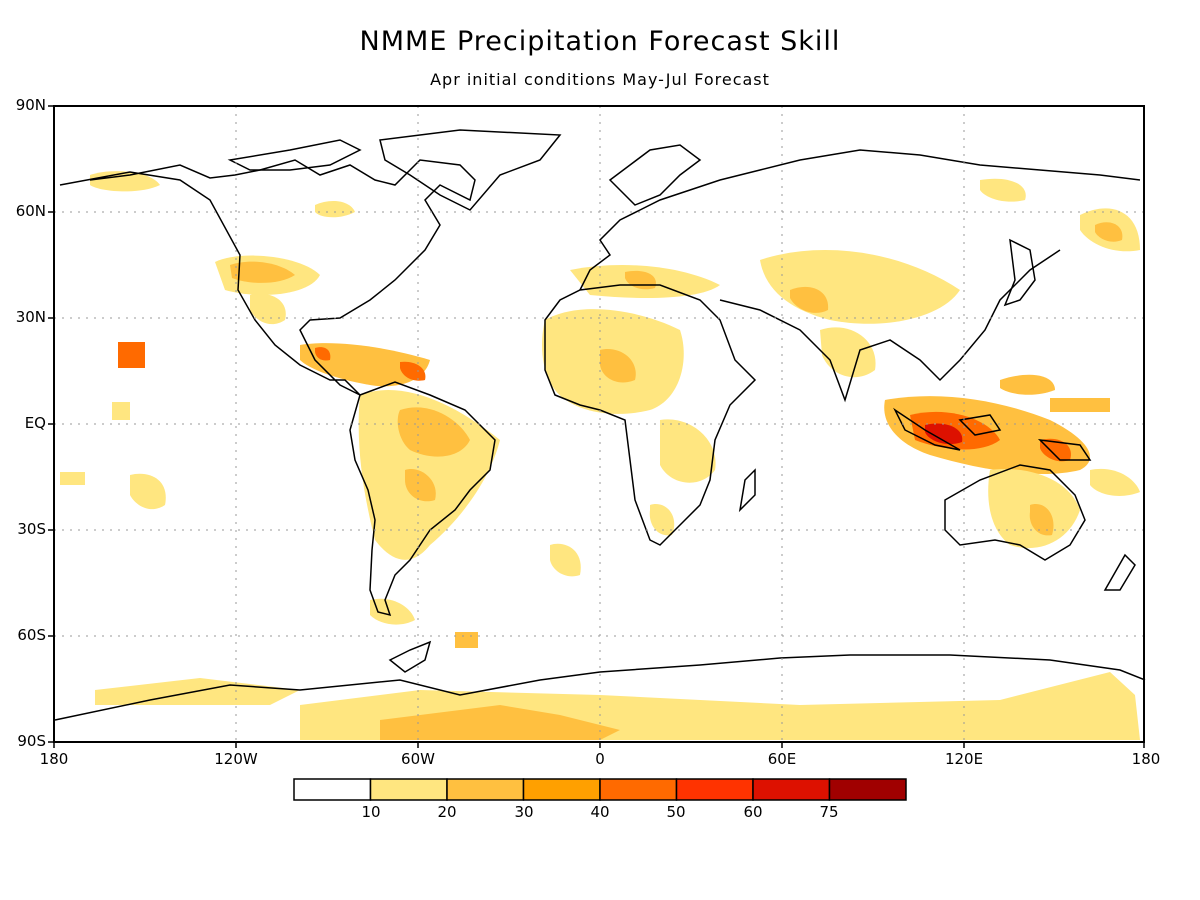  I want to click on lat-label-eq: EQ, so click(35, 423).